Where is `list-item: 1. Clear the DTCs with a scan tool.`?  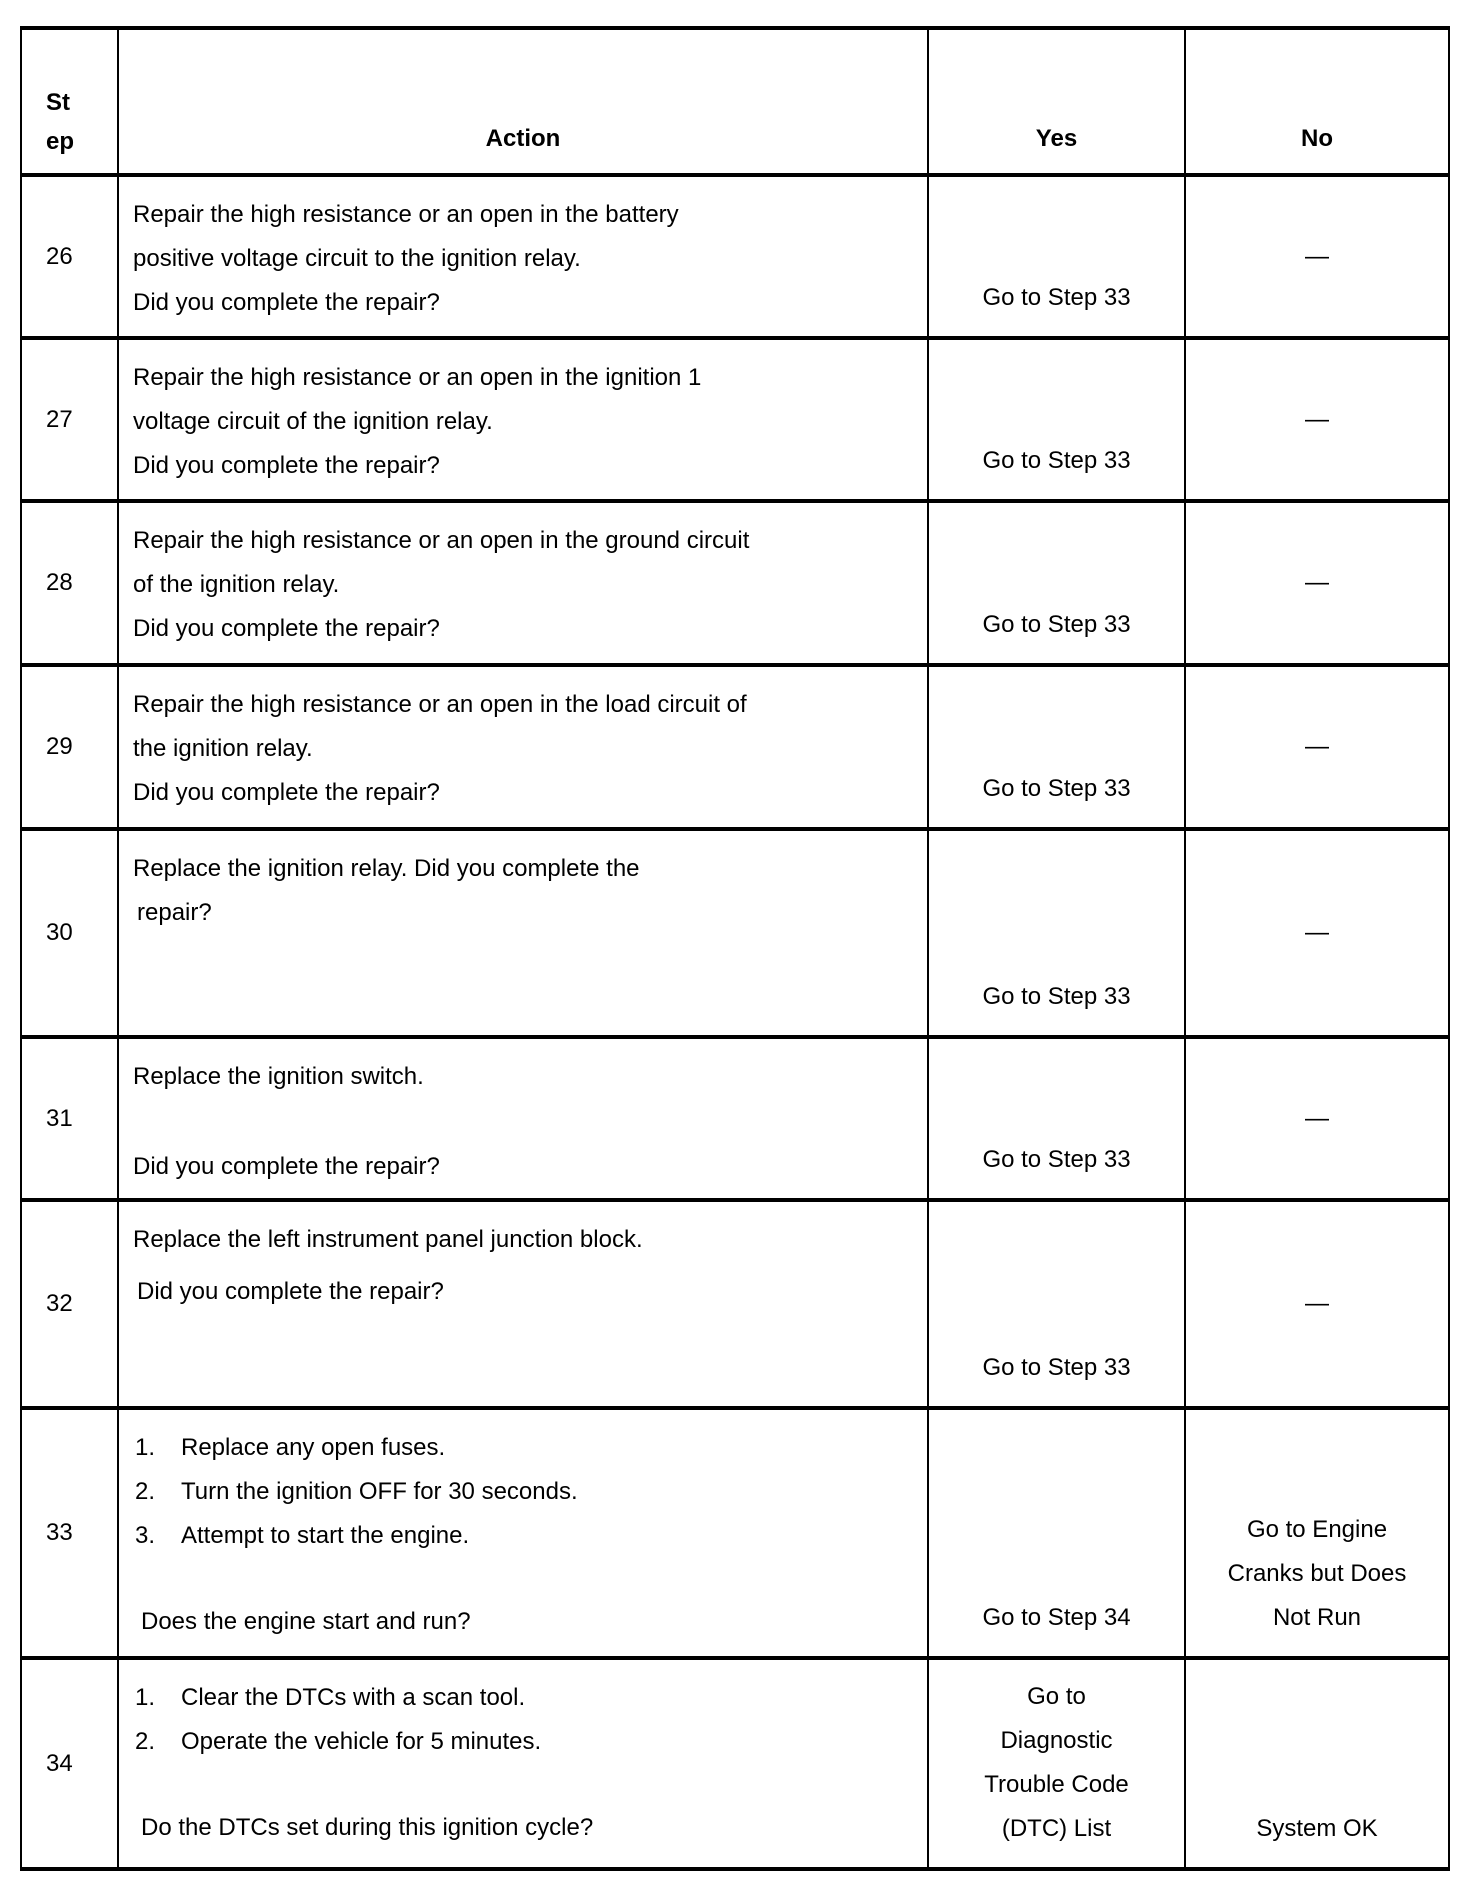 list-item: 1. Clear the DTCs with a scan tool. is located at coordinates (330, 1697).